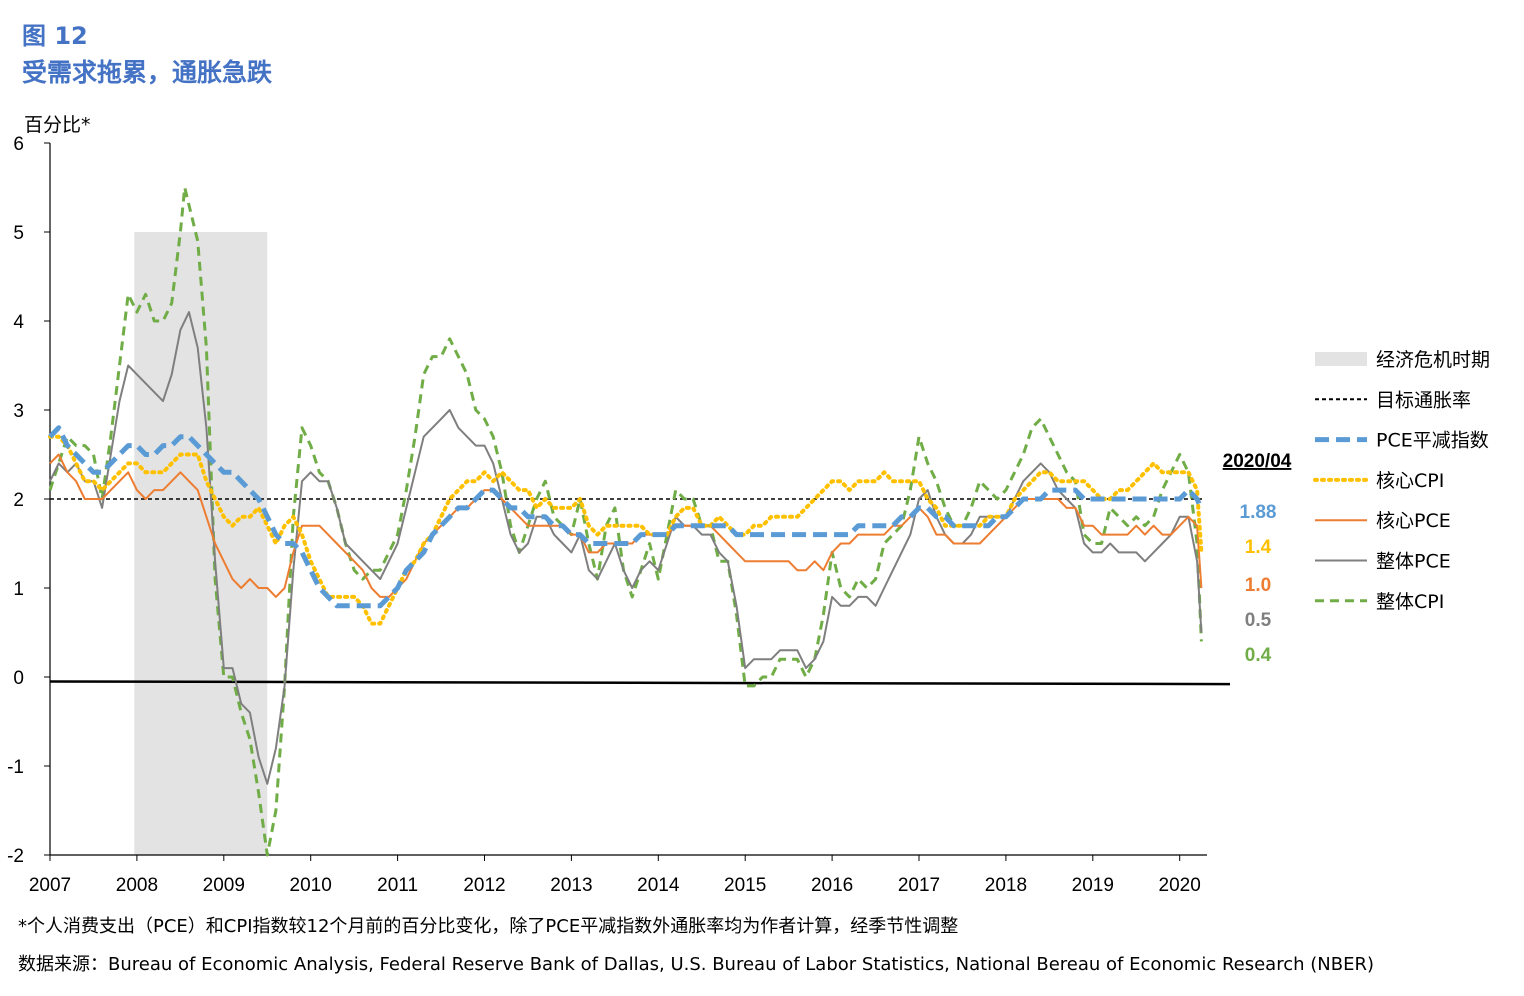 Image resolution: width=1524 pixels, height=996 pixels. Describe the element at coordinates (1258, 512) in the screenshot. I see `end-value-label: 1.88` at that location.